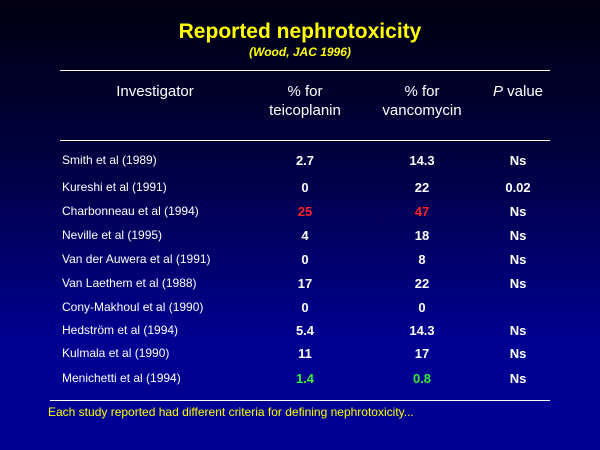 This screenshot has height=450, width=600. What do you see at coordinates (305, 110) in the screenshot?
I see `header-teico-line2: teicoplanin` at bounding box center [305, 110].